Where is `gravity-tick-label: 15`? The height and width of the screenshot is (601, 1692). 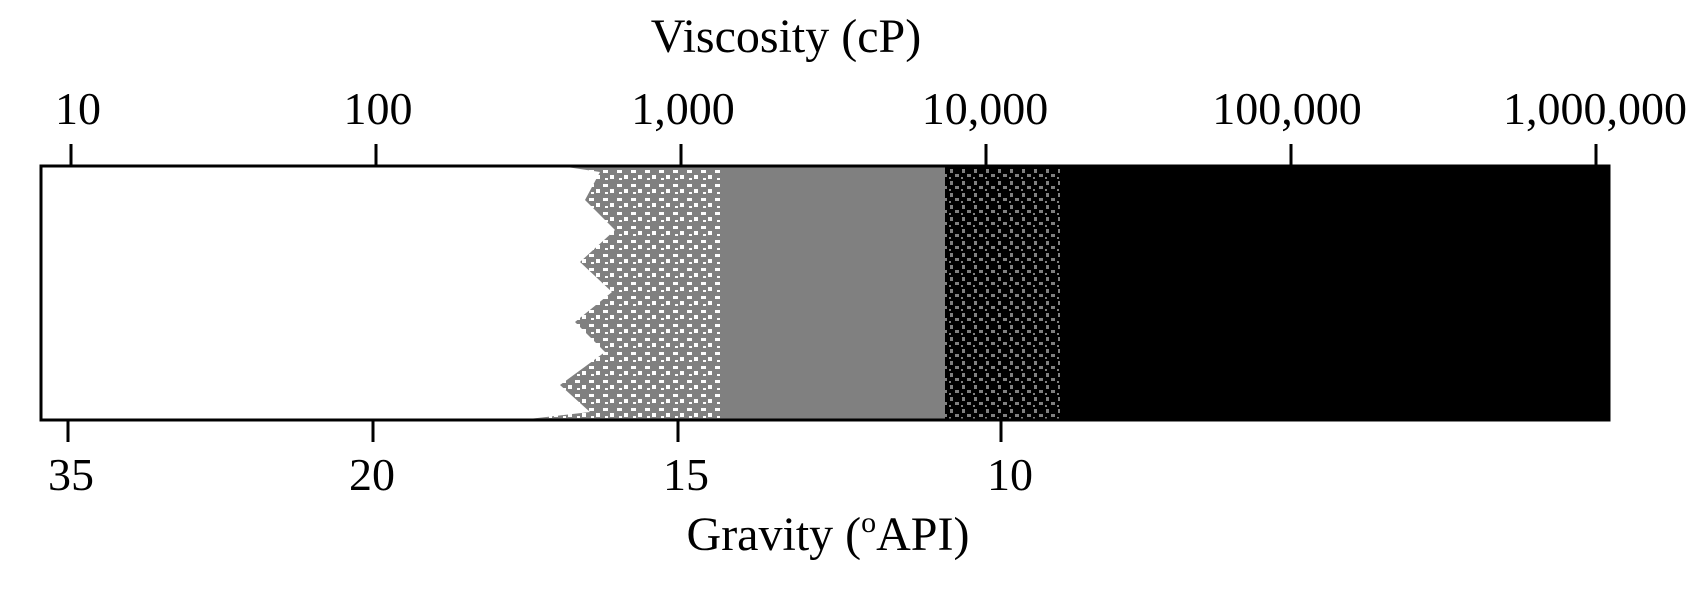
gravity-tick-label: 15 is located at coordinates (686, 474).